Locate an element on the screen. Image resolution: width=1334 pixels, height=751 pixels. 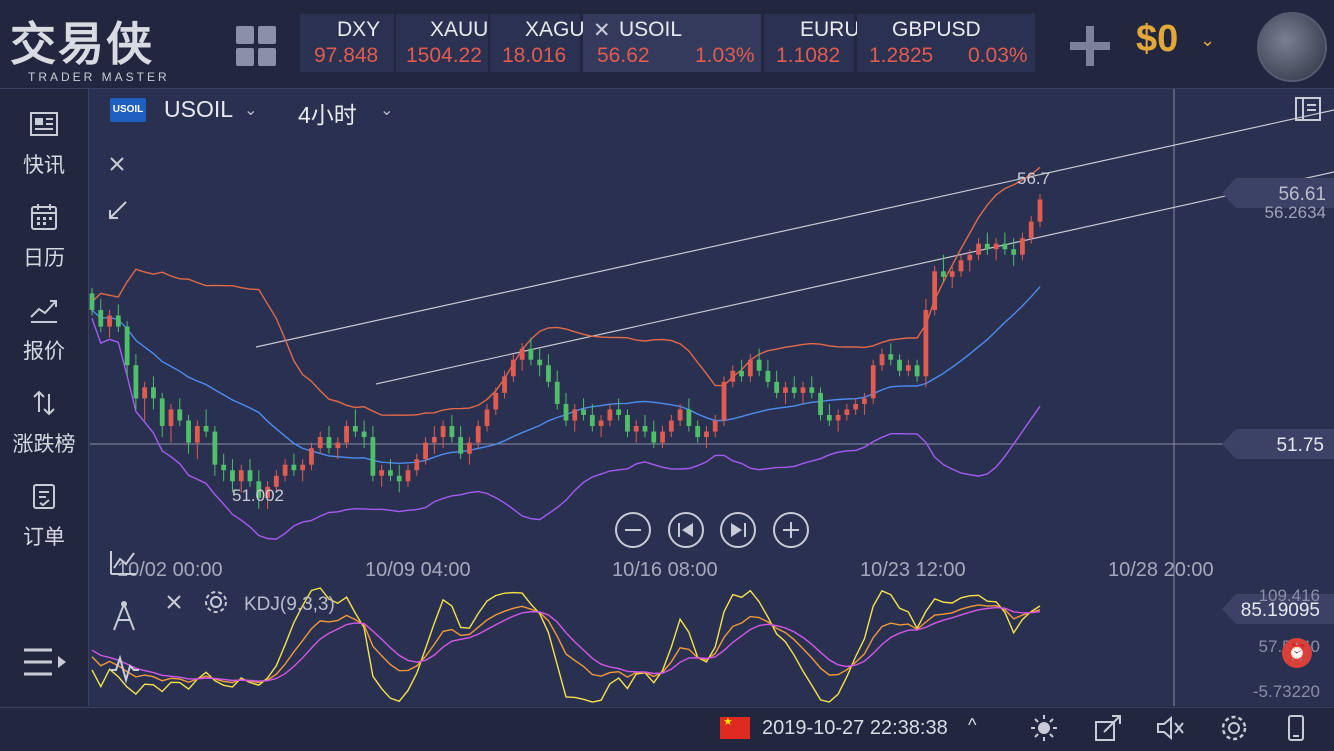
prev-button is located at coordinates (686, 530).